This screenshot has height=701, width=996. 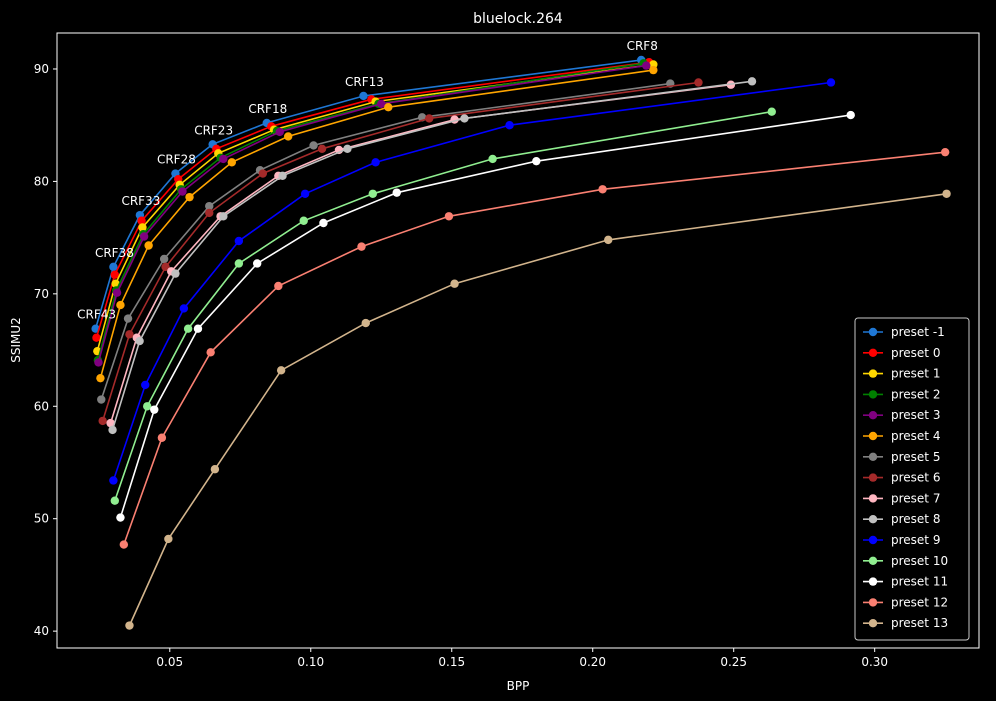 What do you see at coordinates (451, 662) in the screenshot?
I see `x-tick-label: 0.15` at bounding box center [451, 662].